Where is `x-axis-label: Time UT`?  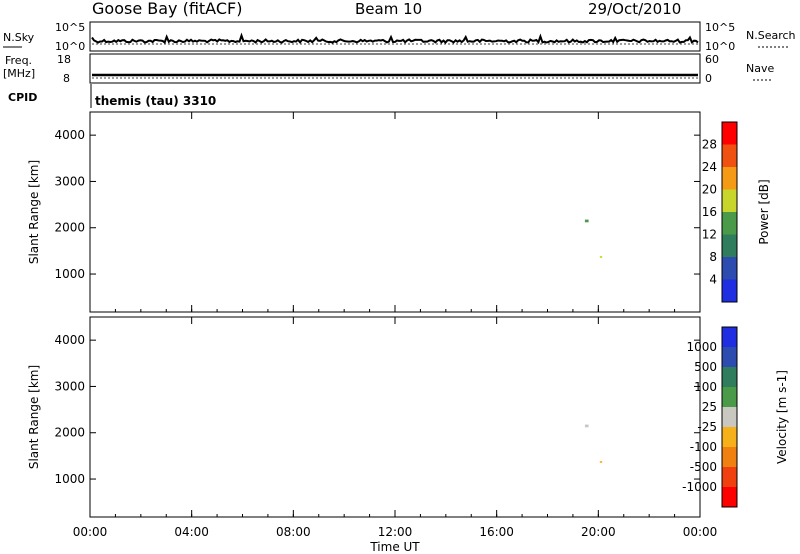
x-axis-label: Time UT is located at coordinates (394, 547).